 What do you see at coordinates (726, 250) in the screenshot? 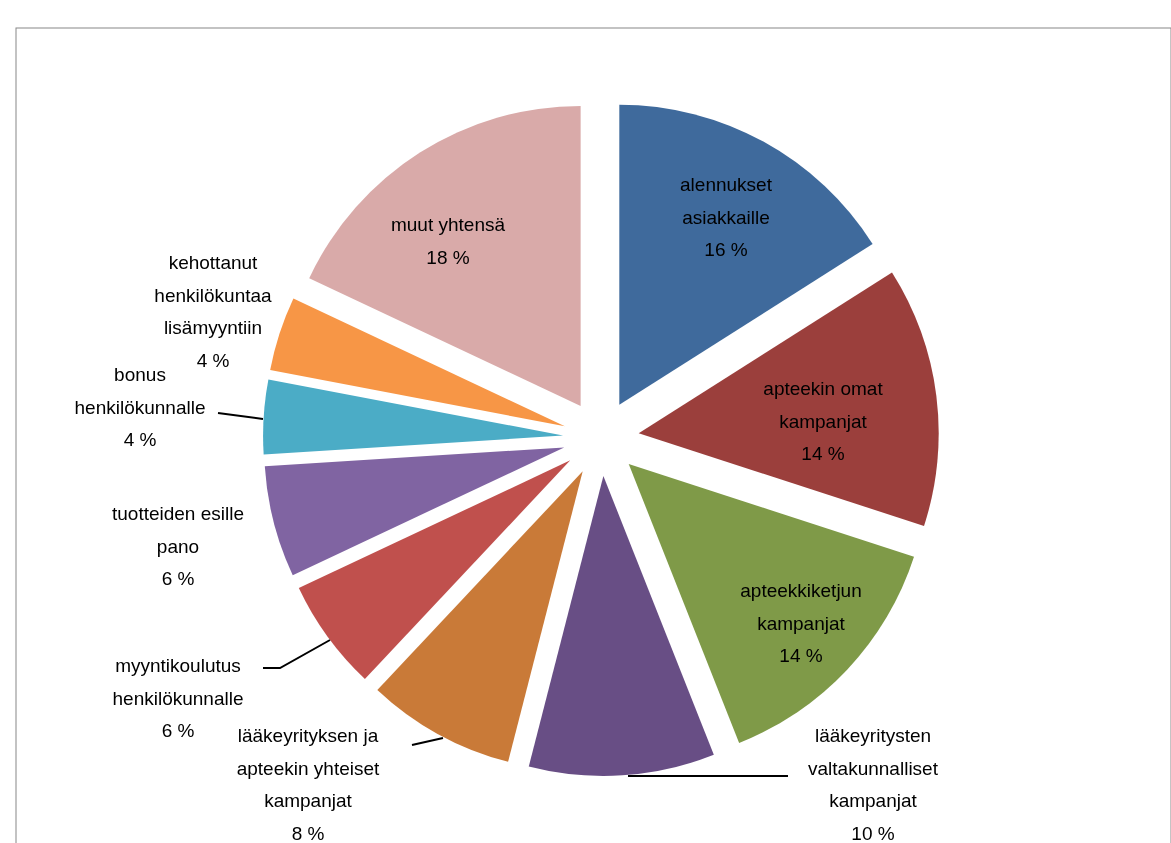
I see `data-label: 16 %` at bounding box center [726, 250].